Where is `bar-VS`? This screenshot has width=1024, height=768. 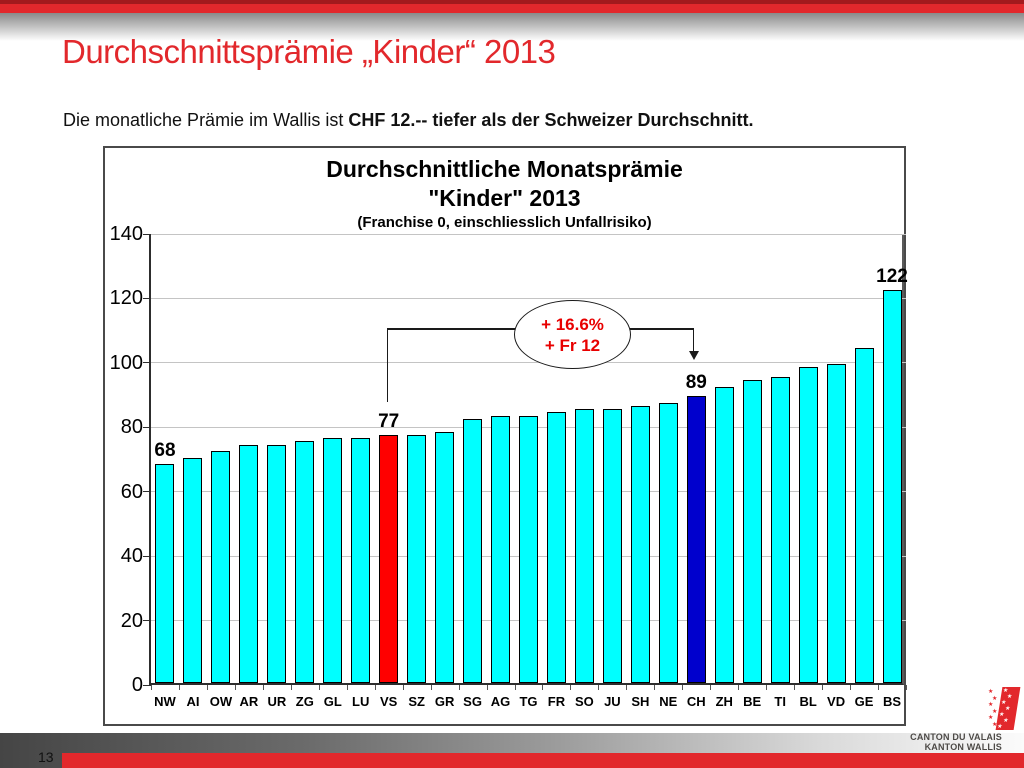
bar-VS is located at coordinates (389, 558).